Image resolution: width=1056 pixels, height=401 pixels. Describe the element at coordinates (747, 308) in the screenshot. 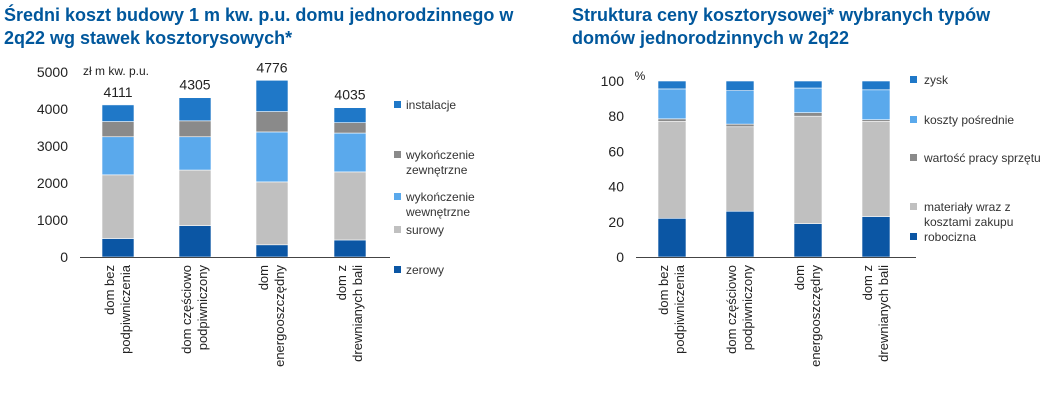

I see `chart2-category-label-line: podpiwniczony` at that location.